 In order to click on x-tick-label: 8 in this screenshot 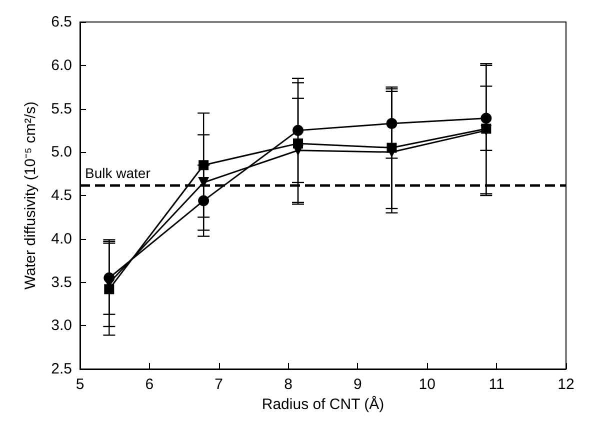, I will do `click(288, 384)`.